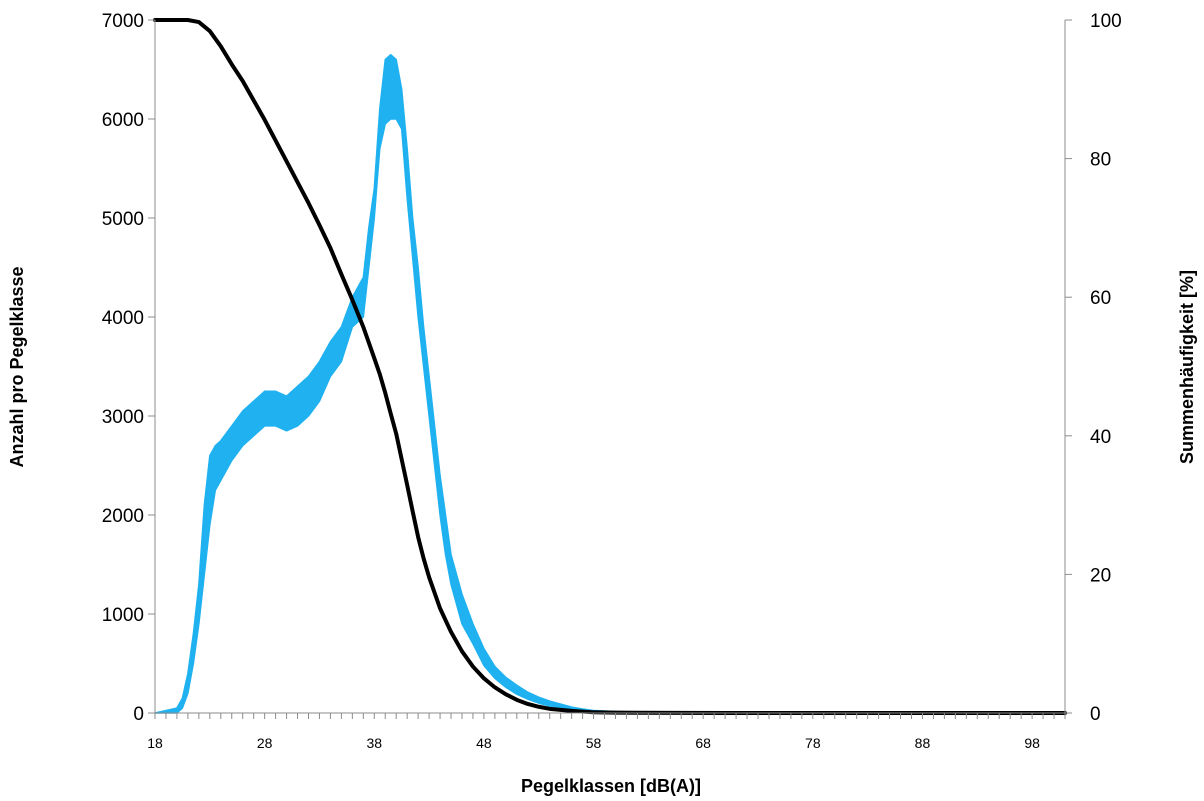 The width and height of the screenshot is (1204, 801). I want to click on y2-tick-label: 60, so click(1100, 298).